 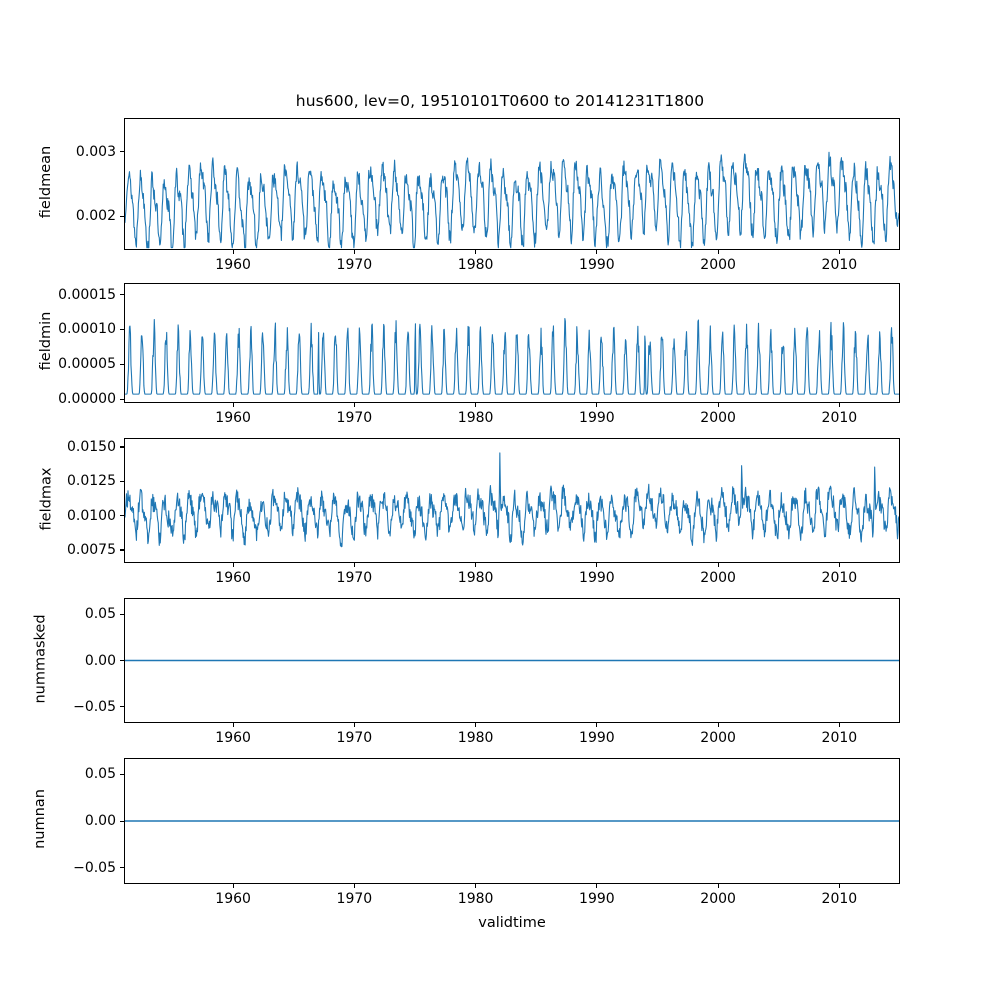 What do you see at coordinates (839, 738) in the screenshot?
I see `x-tick-label-nummasked-5: 2010` at bounding box center [839, 738].